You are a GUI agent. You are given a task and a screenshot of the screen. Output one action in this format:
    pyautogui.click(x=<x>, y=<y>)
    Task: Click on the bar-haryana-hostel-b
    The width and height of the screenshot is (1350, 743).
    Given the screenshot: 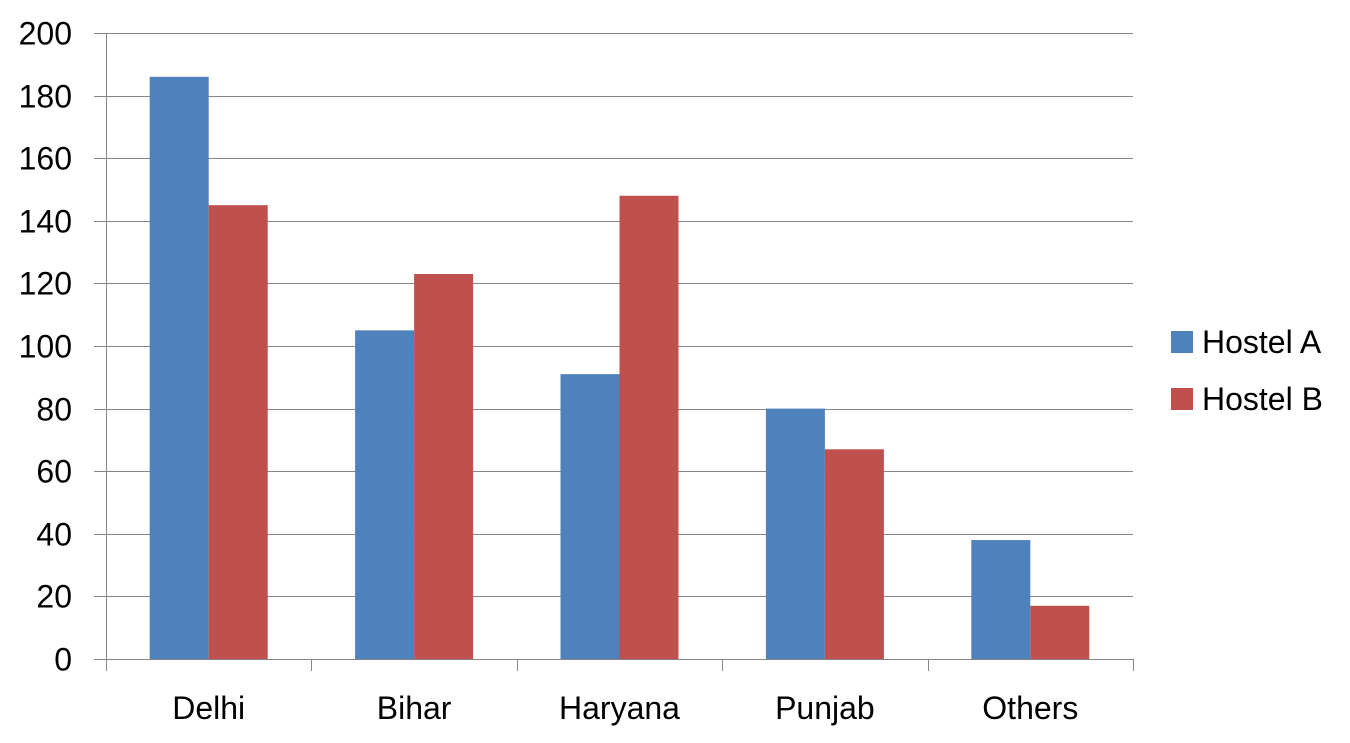 What is the action you would take?
    pyautogui.click(x=649, y=427)
    